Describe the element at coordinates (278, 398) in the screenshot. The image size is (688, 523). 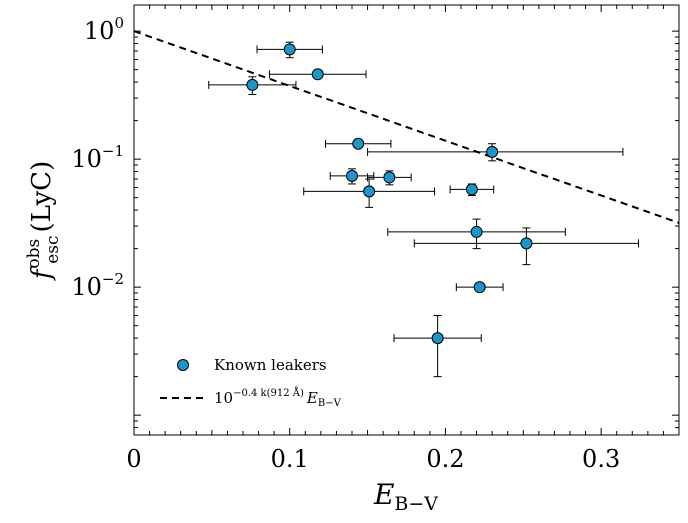
I see `legend-label-dust-relation: 10−0.4 k(912 Å) EB−V` at that location.